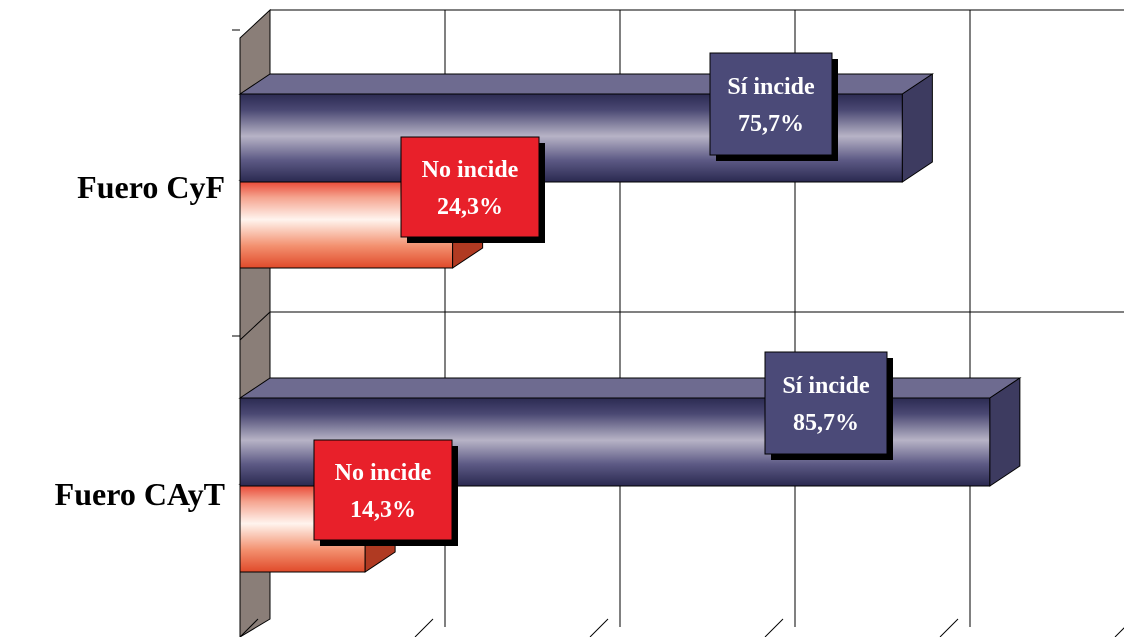  Describe the element at coordinates (470, 170) in the screenshot. I see `label-no-0-label: No incide` at that location.